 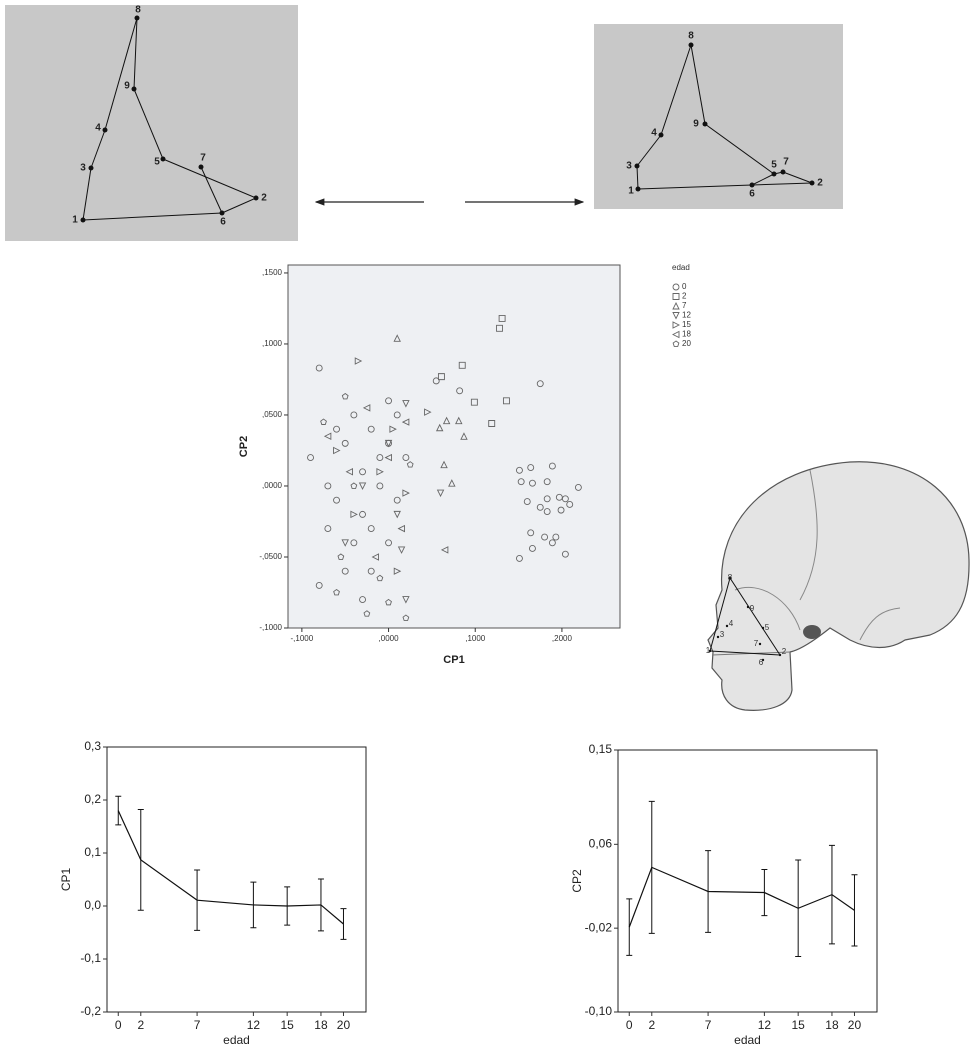 What do you see at coordinates (287, 1025) in the screenshot?
I see `x-tick-label: 15` at bounding box center [287, 1025].